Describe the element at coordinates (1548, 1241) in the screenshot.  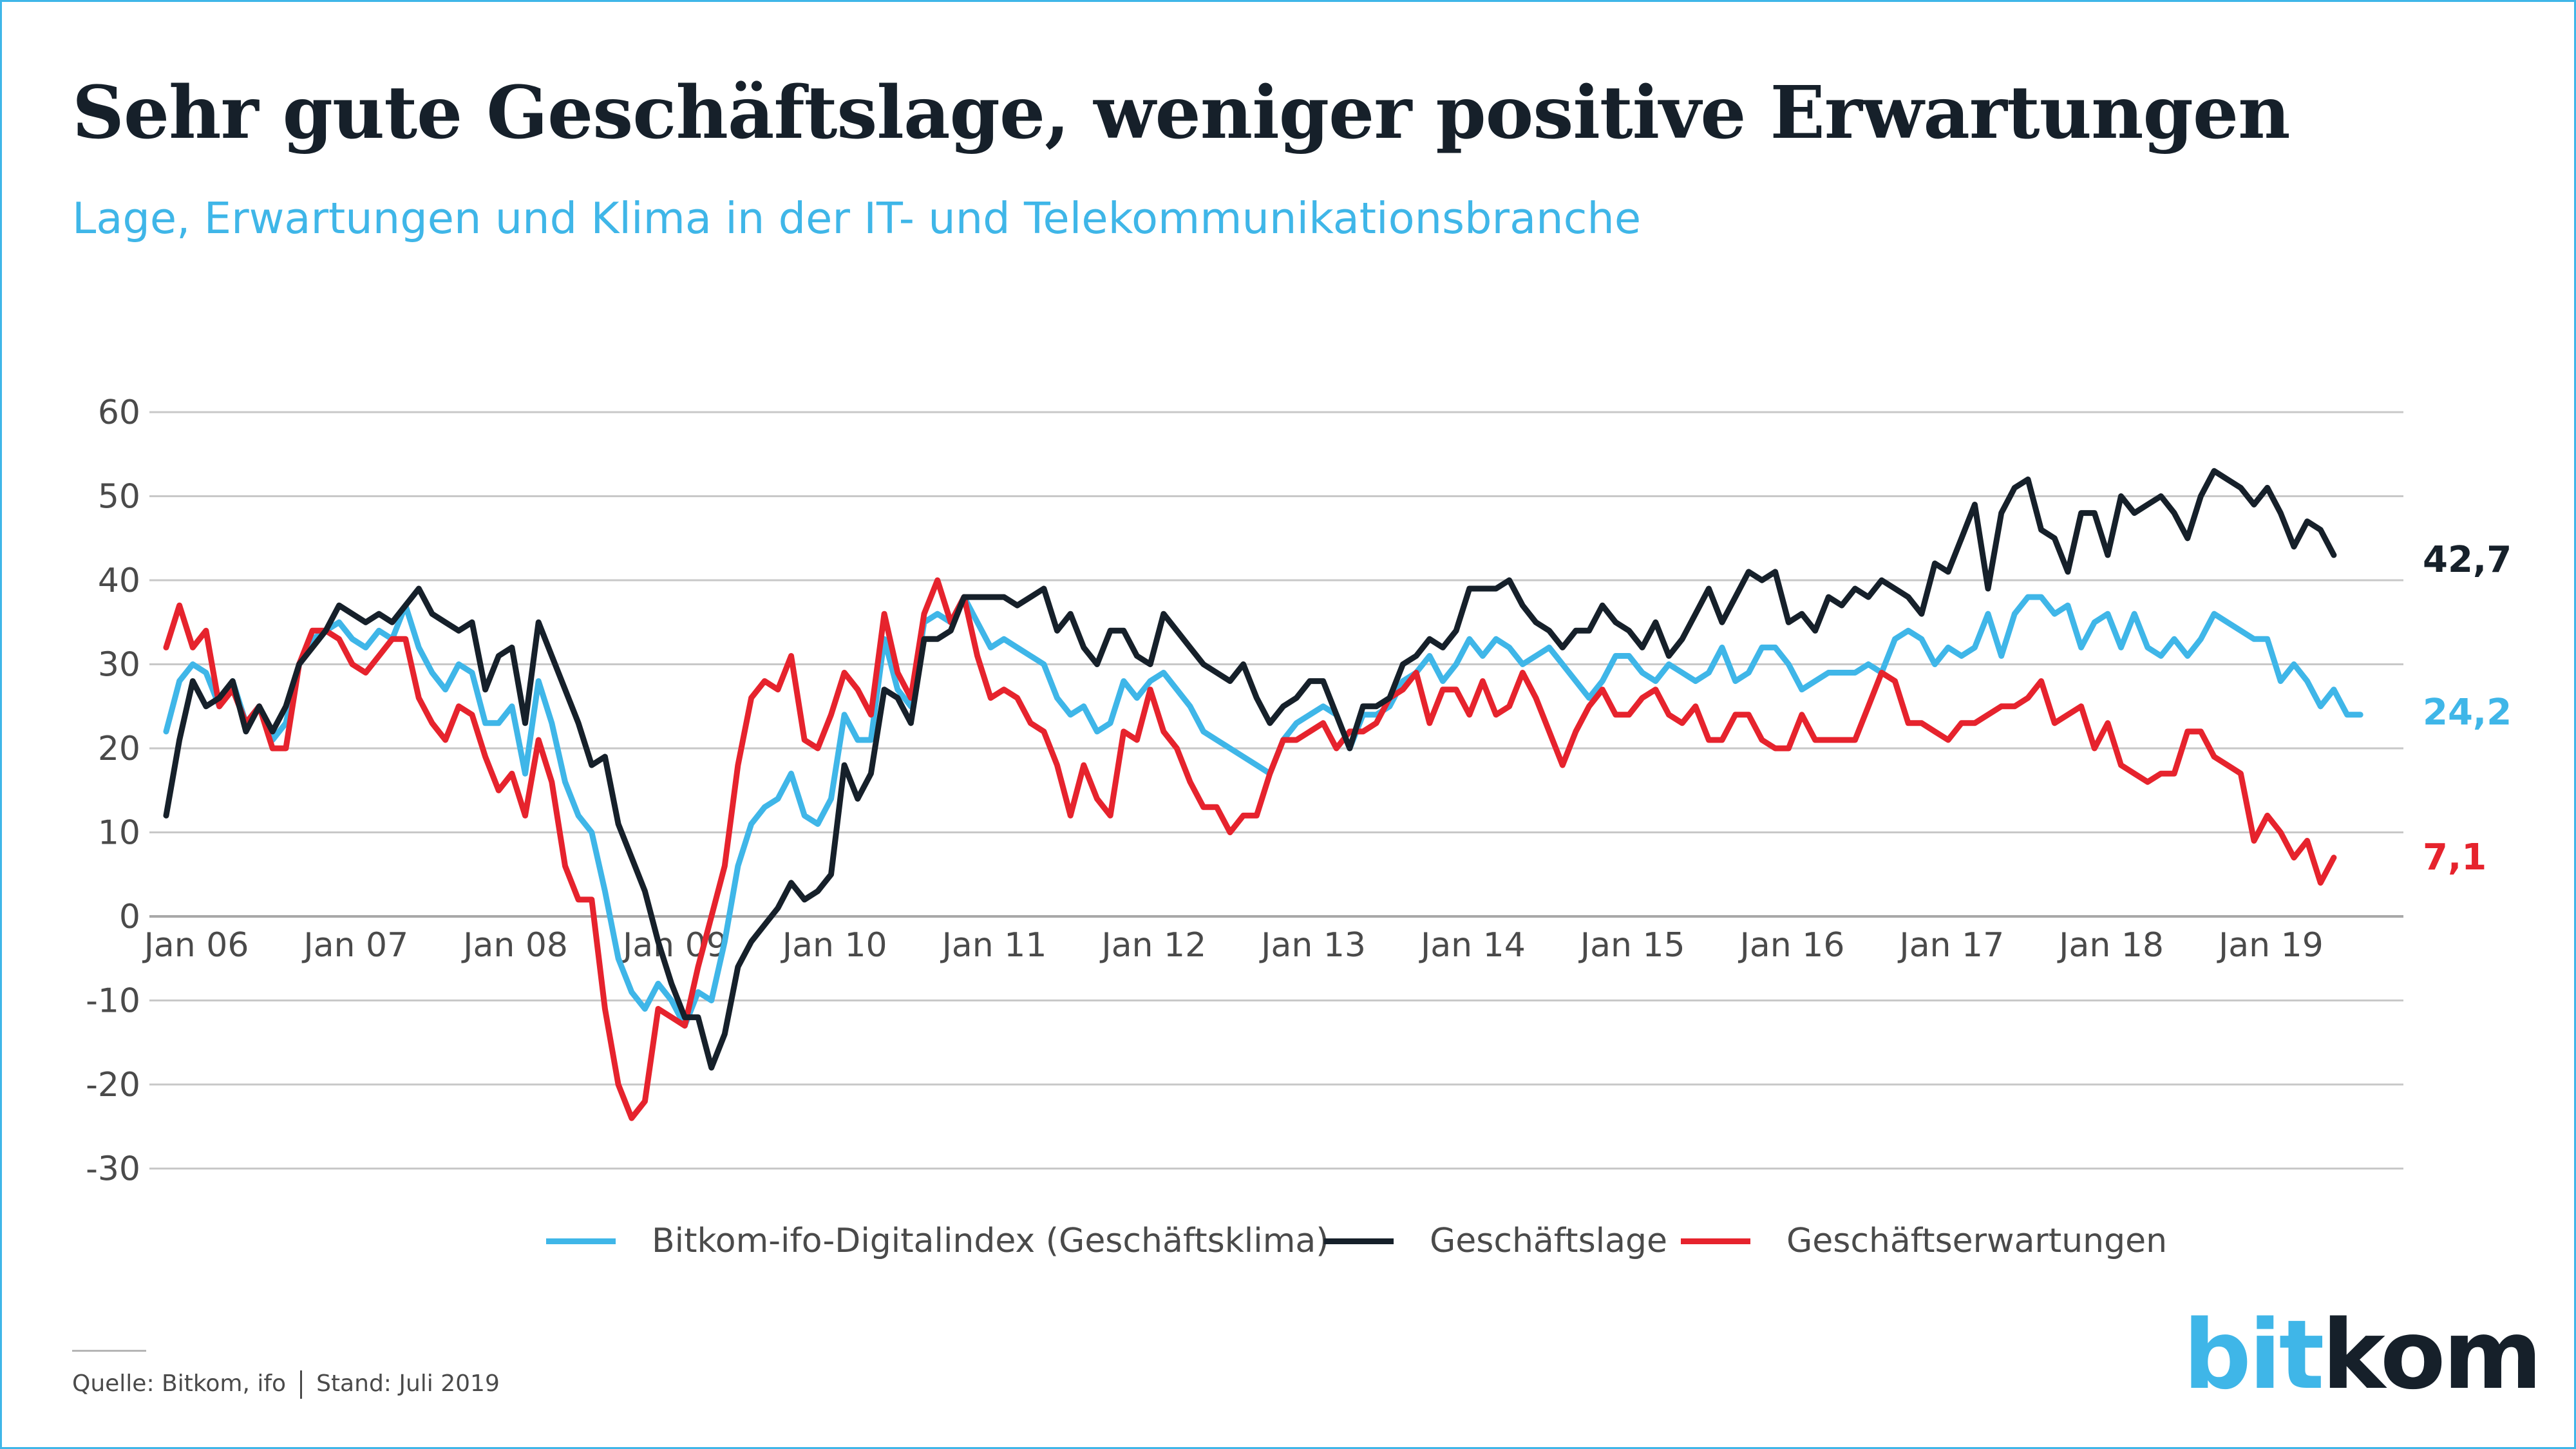
I see `legend-label-lage: Geschäftslage` at that location.